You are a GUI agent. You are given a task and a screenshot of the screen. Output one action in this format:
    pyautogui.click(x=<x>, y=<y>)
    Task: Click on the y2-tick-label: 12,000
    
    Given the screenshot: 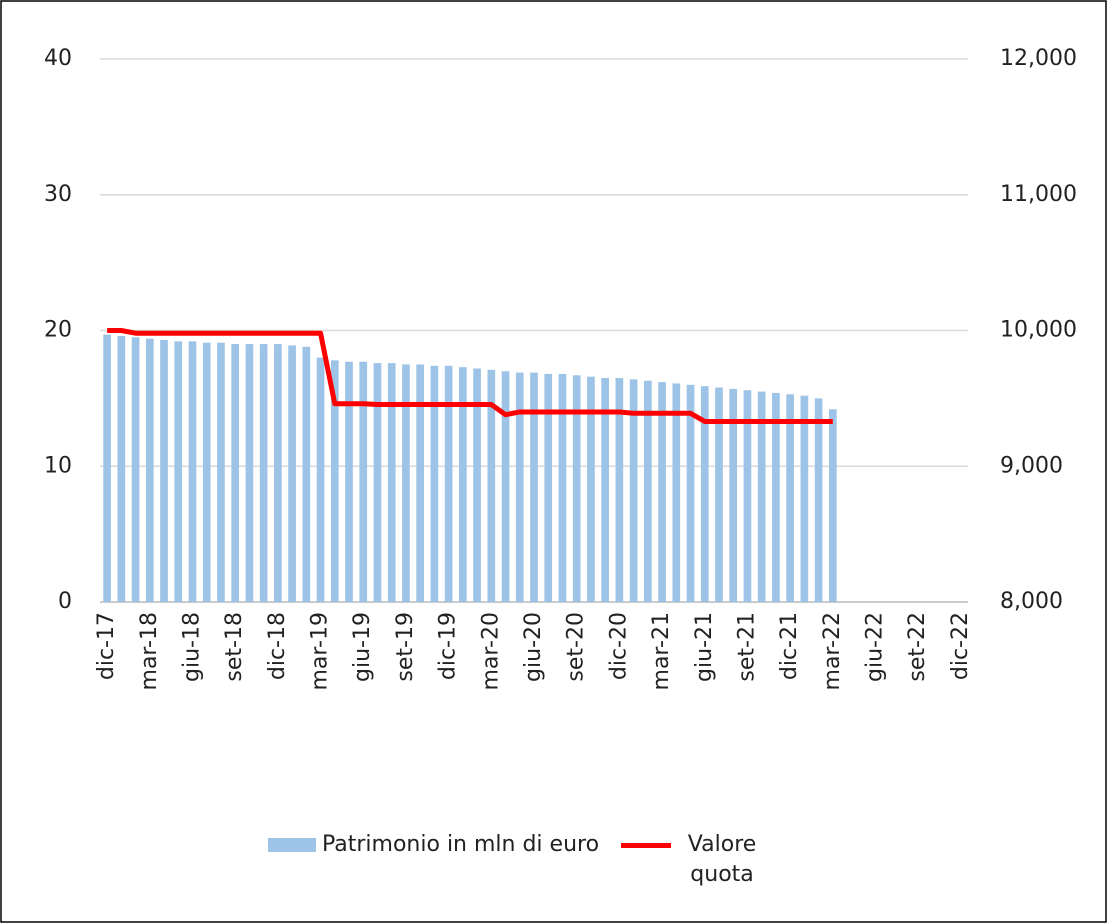 What is the action you would take?
    pyautogui.click(x=1038, y=58)
    